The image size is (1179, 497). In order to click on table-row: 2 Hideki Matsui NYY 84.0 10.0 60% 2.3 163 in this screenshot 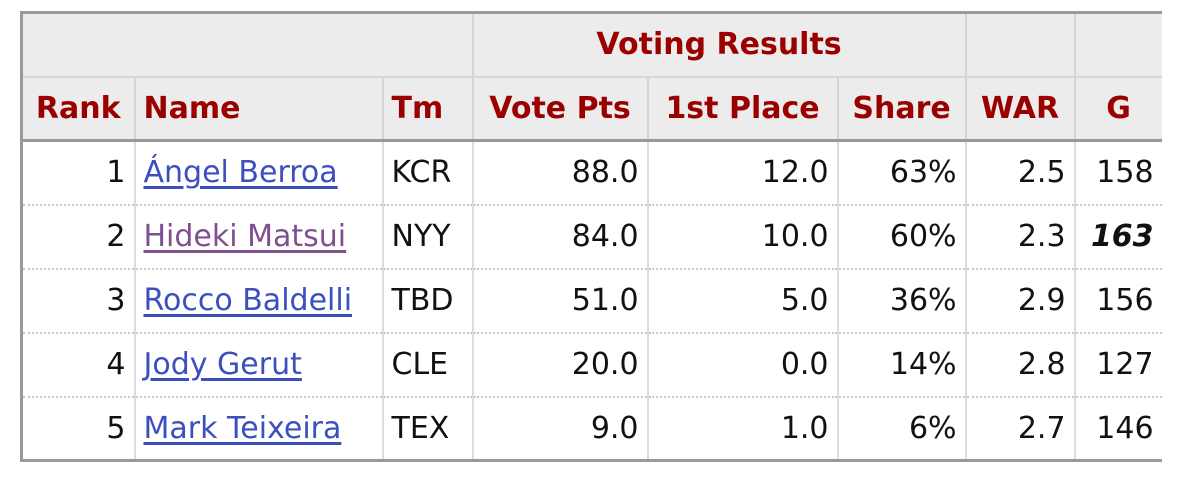, I will do `click(591, 237)`.